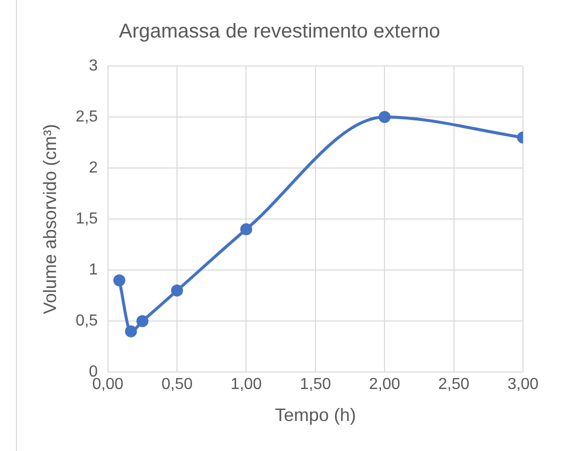 This screenshot has height=451, width=571. I want to click on x-tick-label: 0,00, so click(108, 385).